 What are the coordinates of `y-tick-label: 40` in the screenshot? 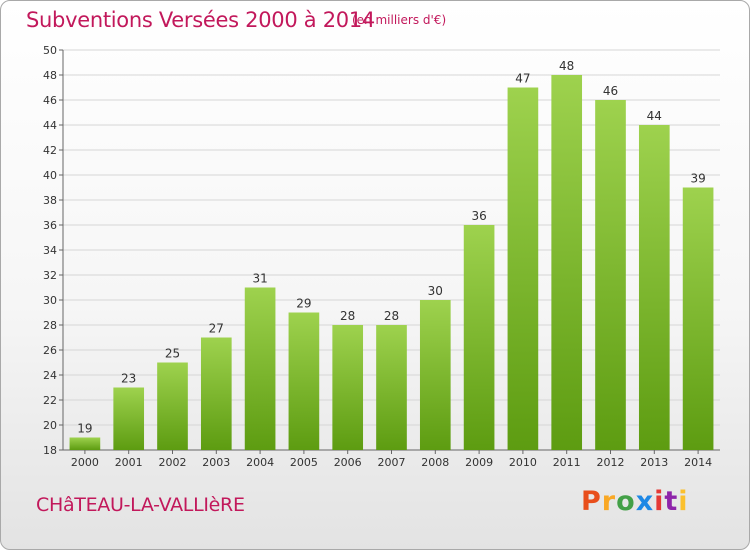 It's located at (50, 175).